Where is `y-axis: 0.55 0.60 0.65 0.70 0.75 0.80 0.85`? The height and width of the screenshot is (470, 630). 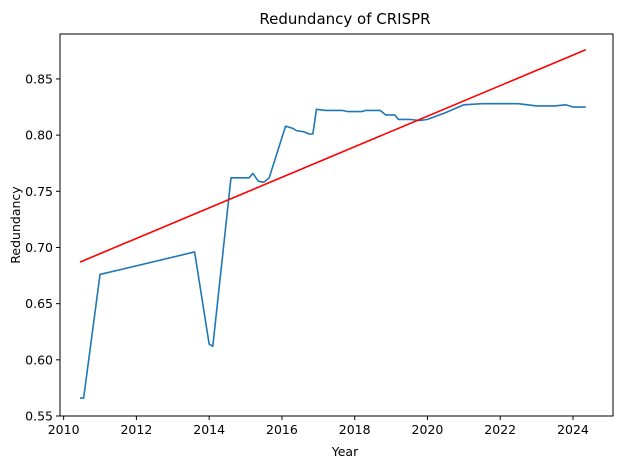
y-axis: 0.55 0.60 0.65 0.70 0.75 0.80 0.85 is located at coordinates (42, 247).